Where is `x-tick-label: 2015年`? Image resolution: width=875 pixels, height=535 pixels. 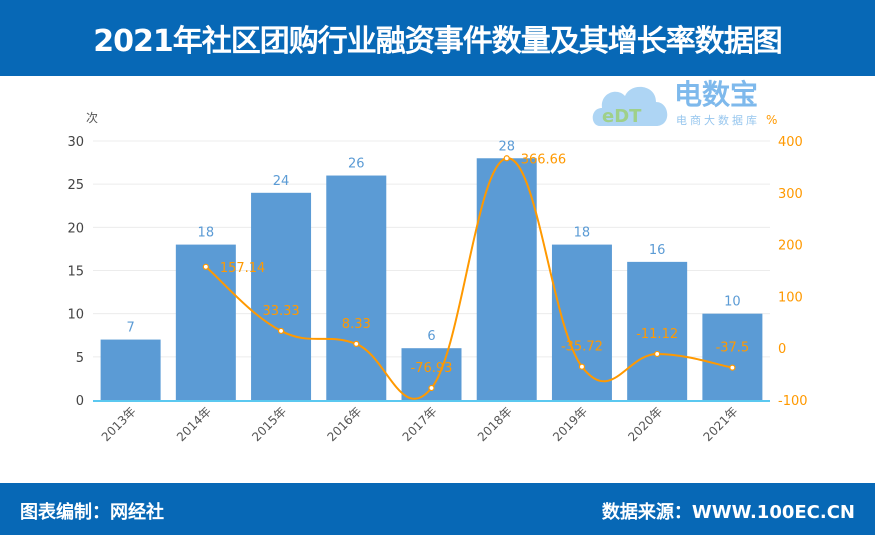 x-tick-label: 2015年 is located at coordinates (269, 424).